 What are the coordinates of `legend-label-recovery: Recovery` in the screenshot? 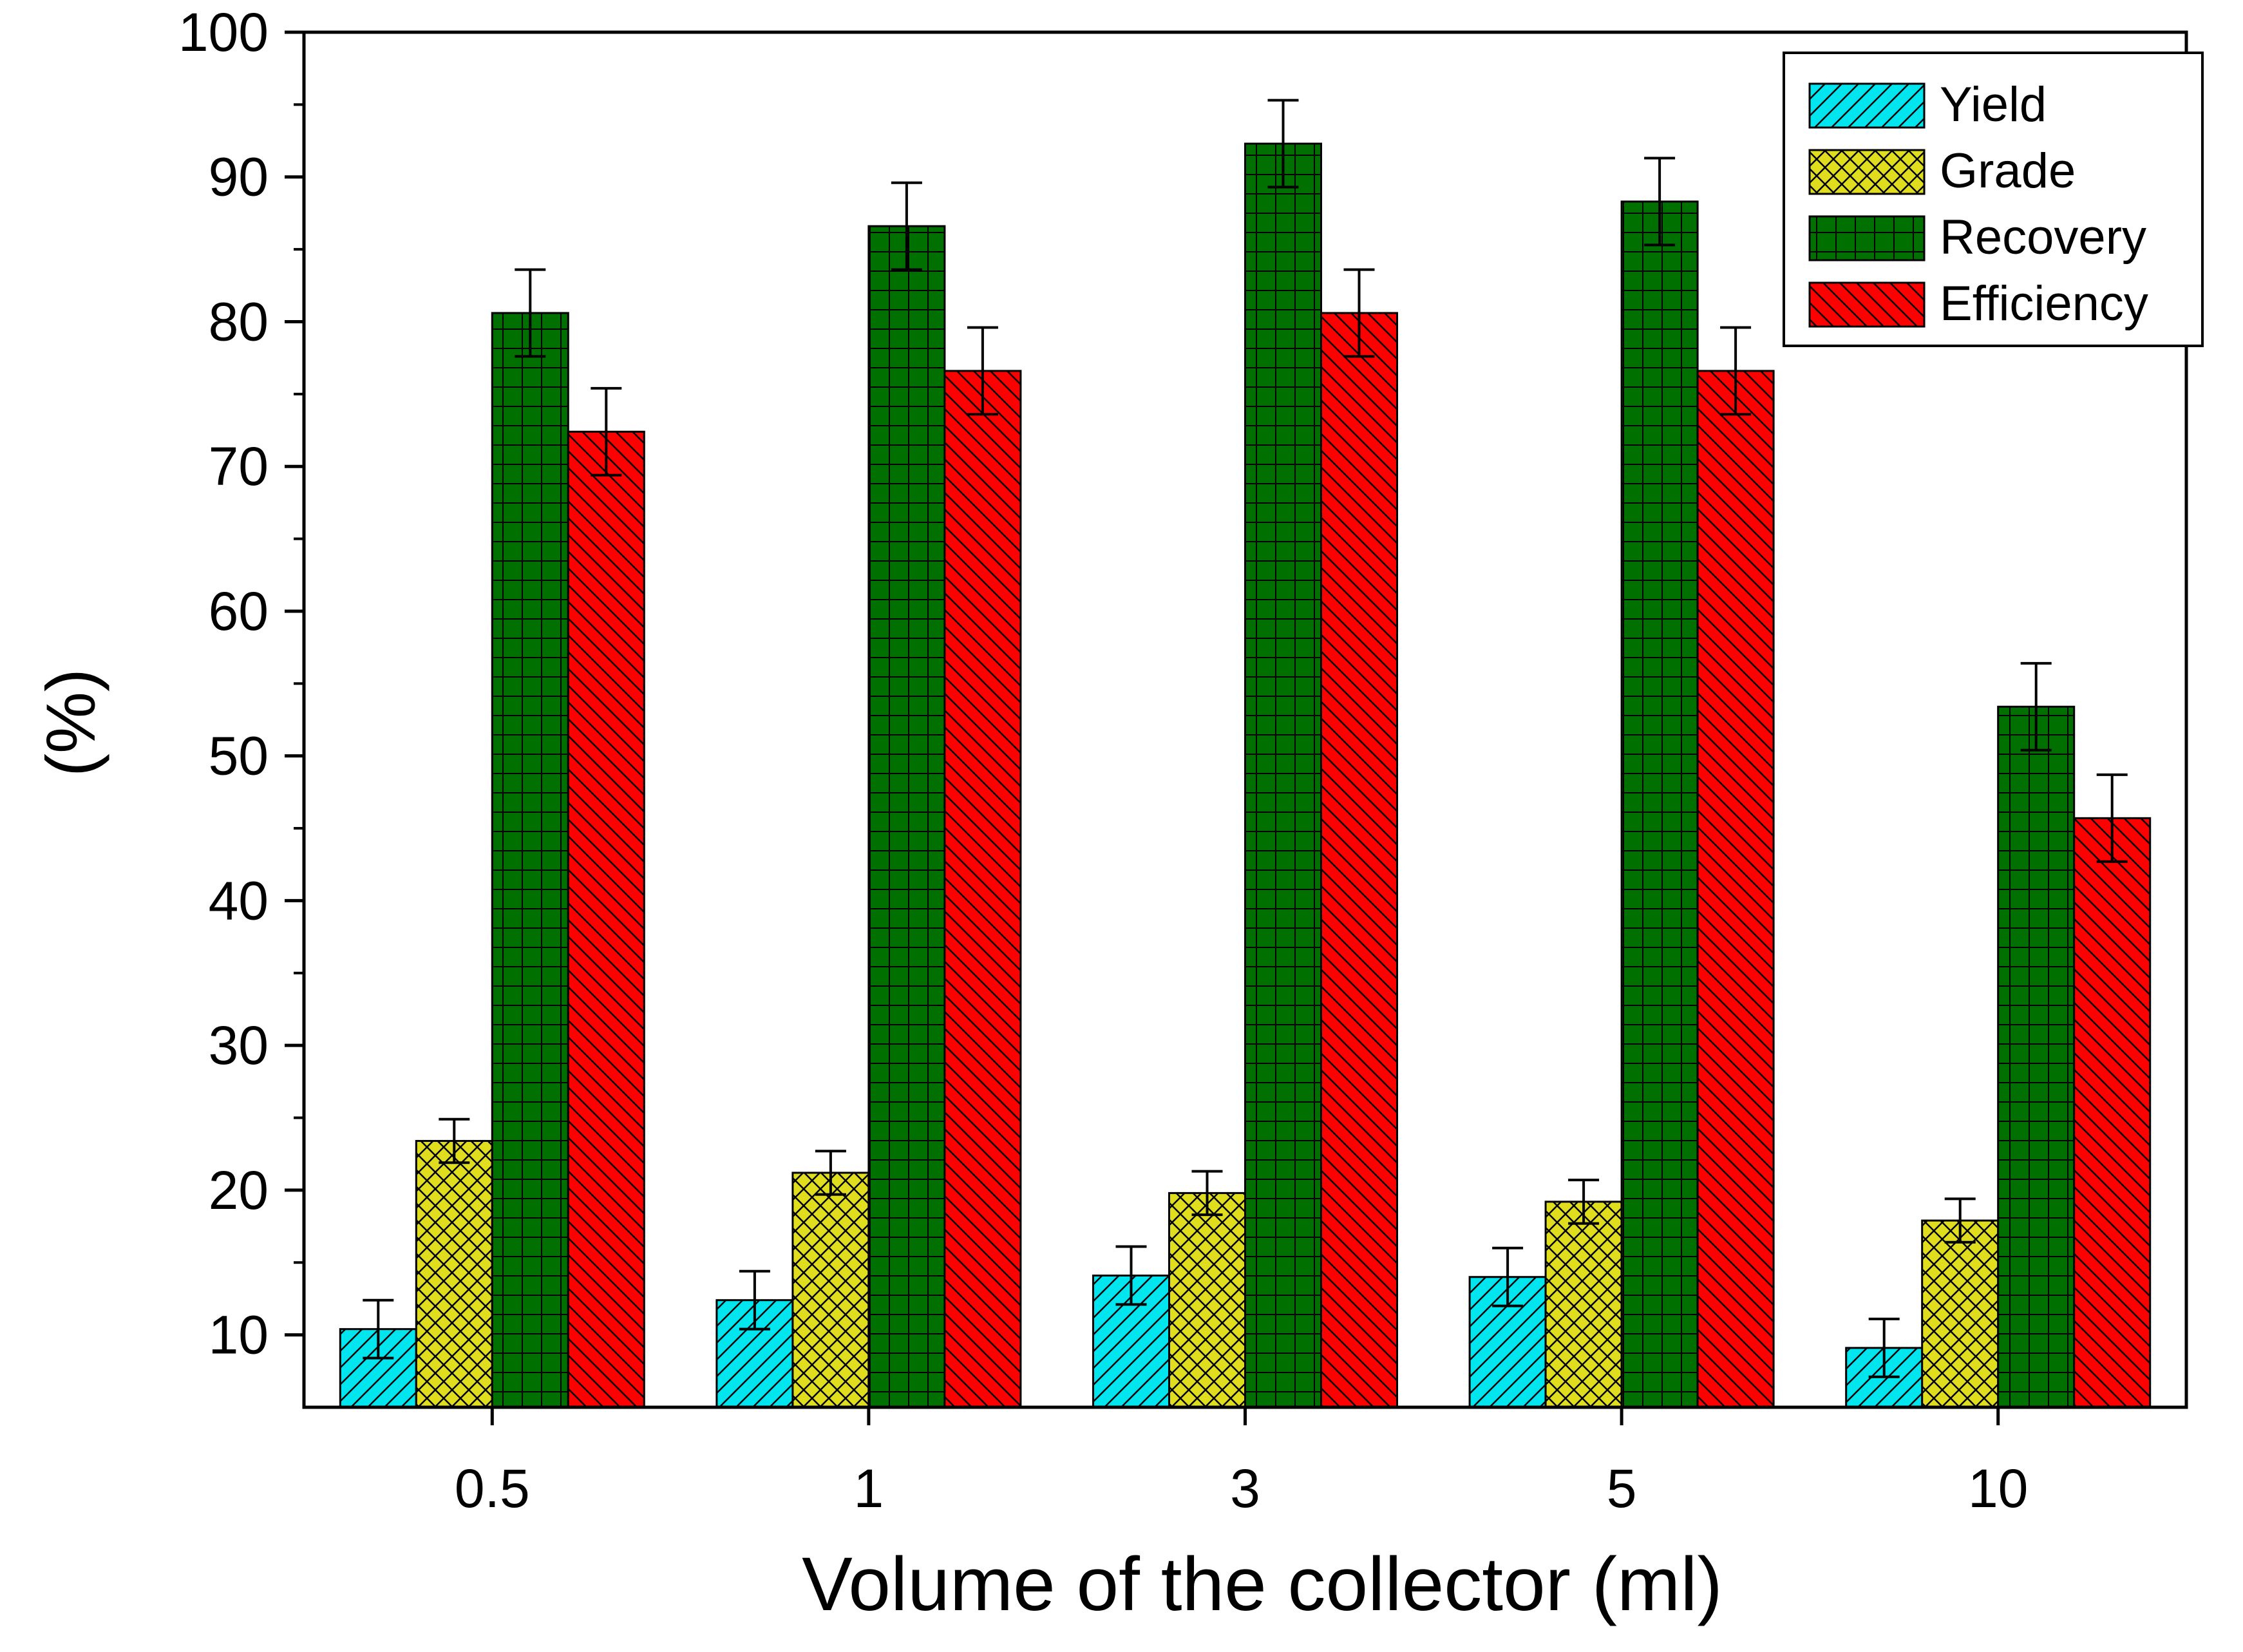 It's located at (2043, 238).